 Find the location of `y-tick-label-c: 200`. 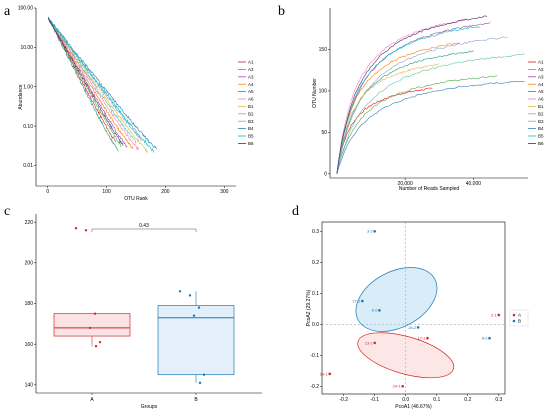

y-tick-label-c: 200 is located at coordinates (29, 264).